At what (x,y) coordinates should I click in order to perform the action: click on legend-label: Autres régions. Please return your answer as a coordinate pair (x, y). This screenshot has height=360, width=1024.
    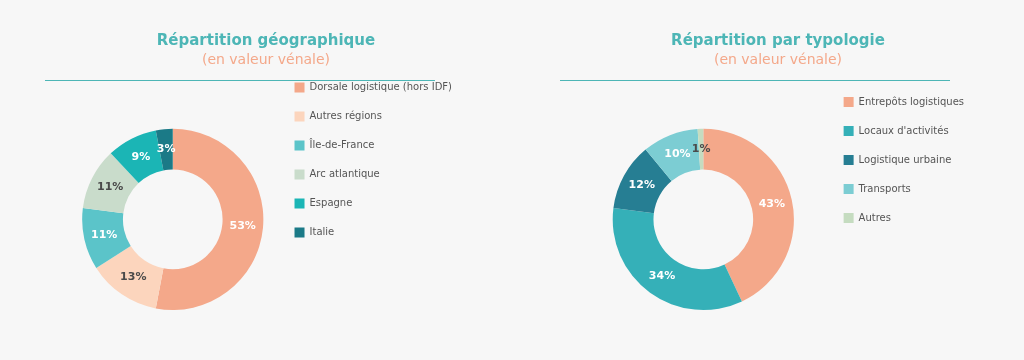
    Looking at the image, I should click on (345, 116).